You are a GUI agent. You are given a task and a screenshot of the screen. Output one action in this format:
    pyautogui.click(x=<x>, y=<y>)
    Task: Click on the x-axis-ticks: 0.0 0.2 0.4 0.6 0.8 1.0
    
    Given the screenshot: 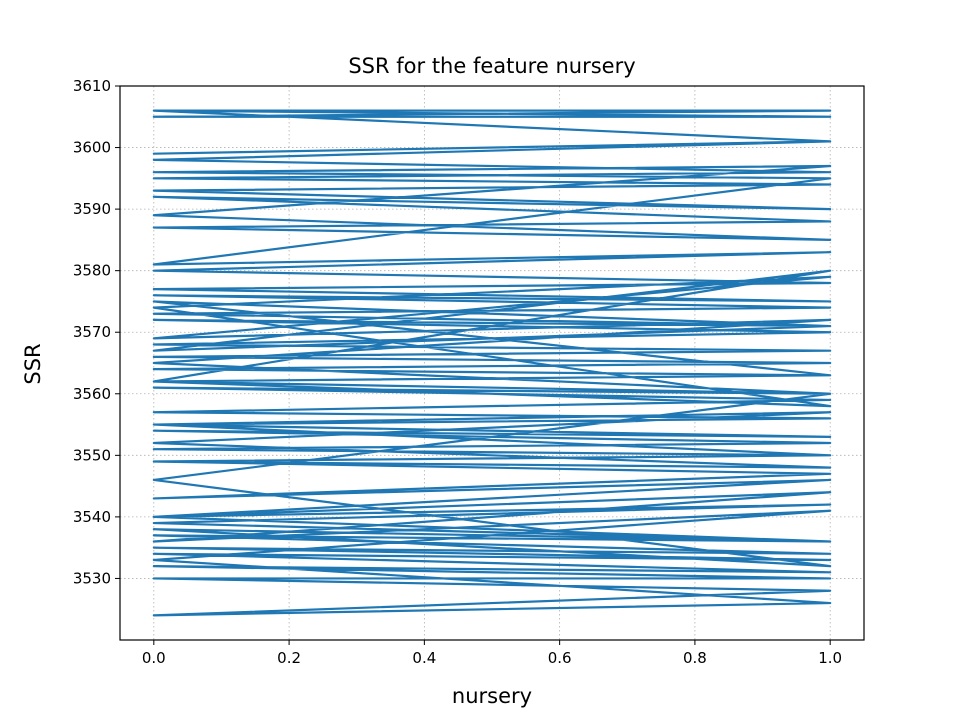 What is the action you would take?
    pyautogui.click(x=492, y=653)
    